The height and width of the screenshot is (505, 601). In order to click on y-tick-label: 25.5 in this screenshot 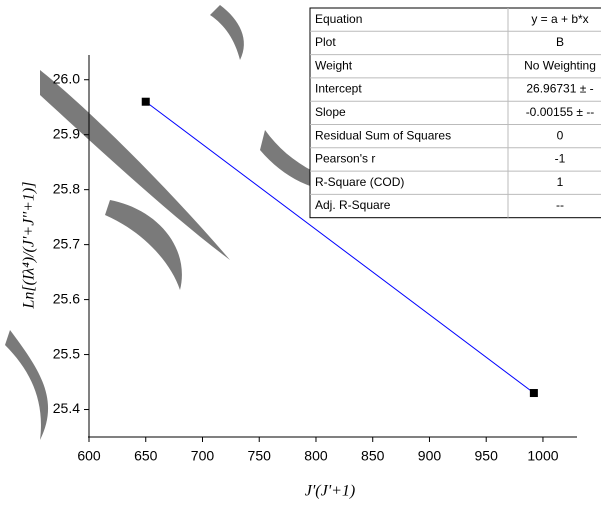, I will do `click(66, 353)`.